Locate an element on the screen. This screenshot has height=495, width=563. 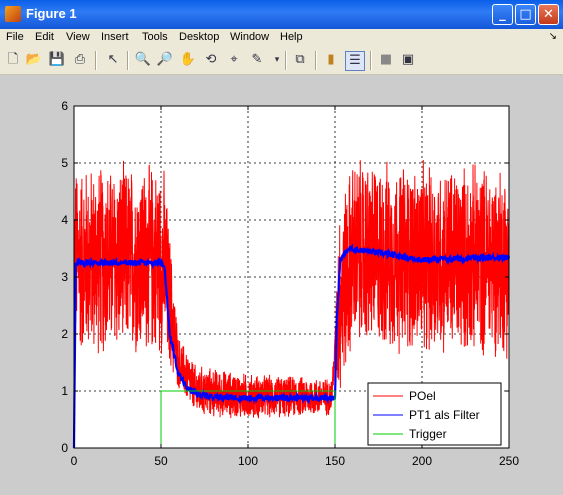
colorbar-icon: ▮ is located at coordinates (331, 59).